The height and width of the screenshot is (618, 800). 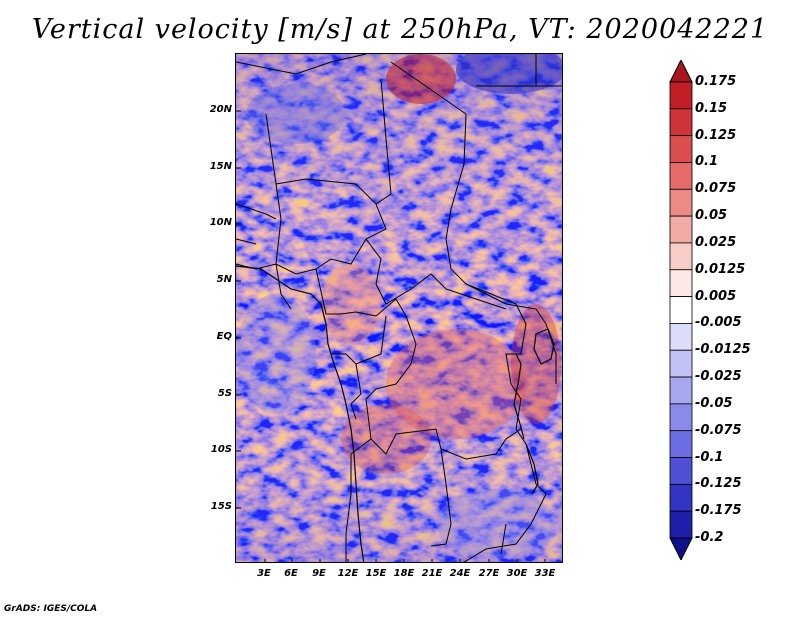 I want to click on lat-label-15n: 15N, so click(x=220, y=166).